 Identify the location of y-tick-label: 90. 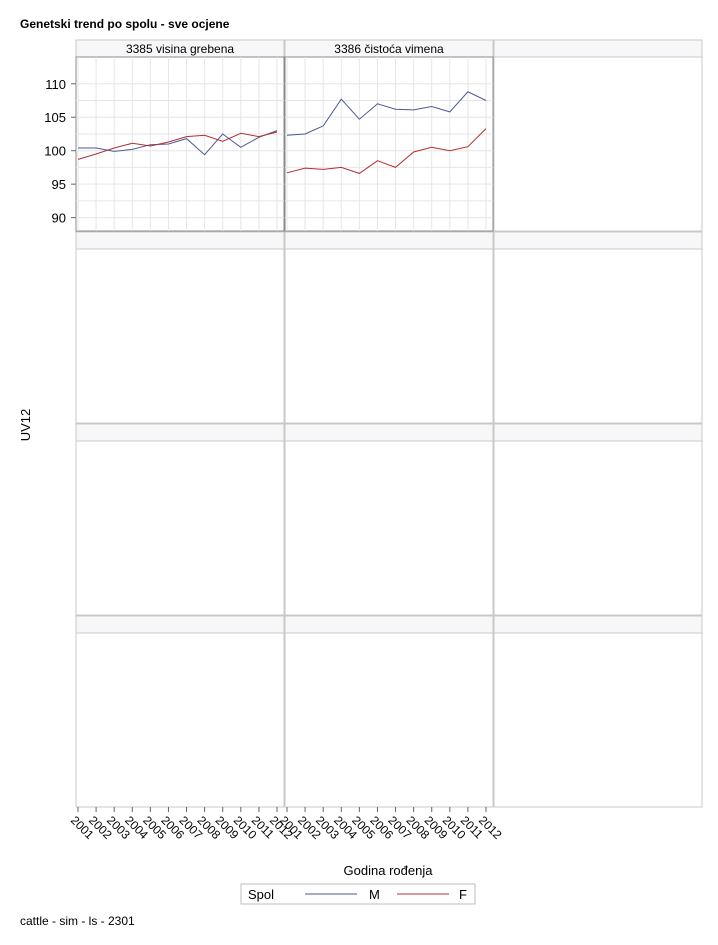
(59, 218).